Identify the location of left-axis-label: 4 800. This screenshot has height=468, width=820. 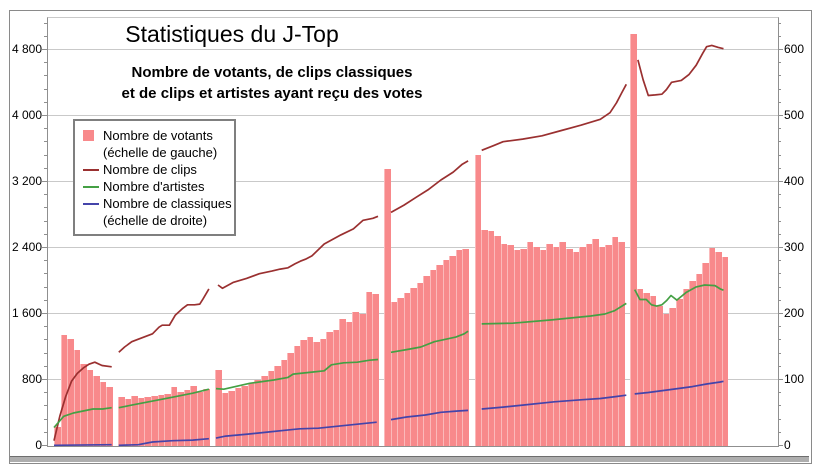
(26, 49).